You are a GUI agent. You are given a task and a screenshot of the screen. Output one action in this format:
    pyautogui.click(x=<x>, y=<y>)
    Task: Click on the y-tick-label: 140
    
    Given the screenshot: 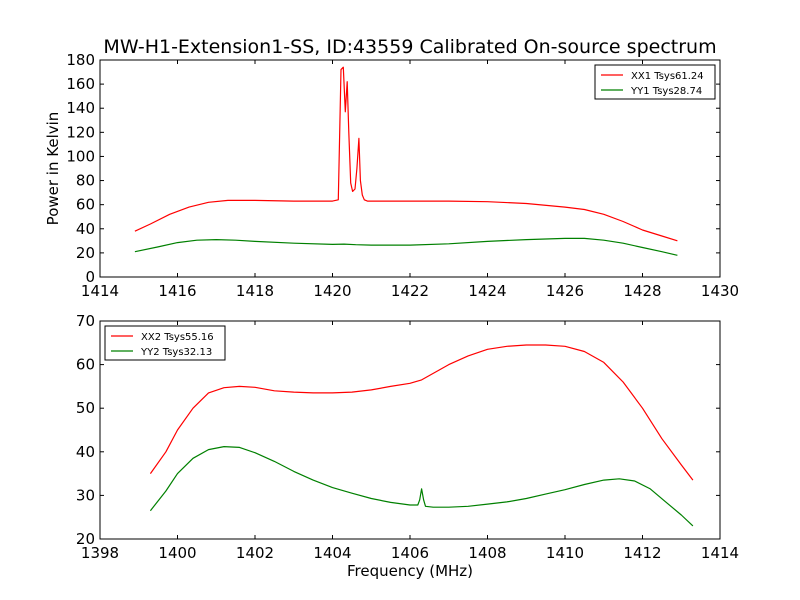 What is the action you would take?
    pyautogui.click(x=80, y=108)
    